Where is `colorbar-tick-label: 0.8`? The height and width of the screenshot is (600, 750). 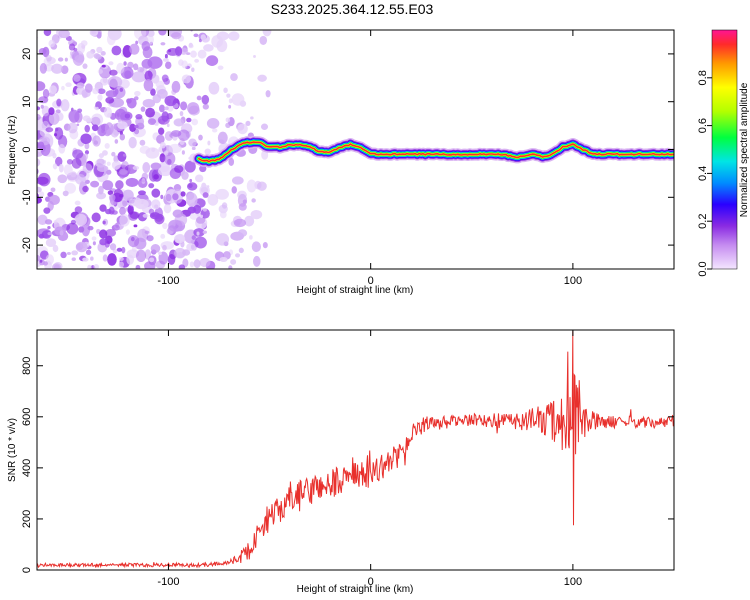
colorbar-tick-label: 0.8 is located at coordinates (703, 77).